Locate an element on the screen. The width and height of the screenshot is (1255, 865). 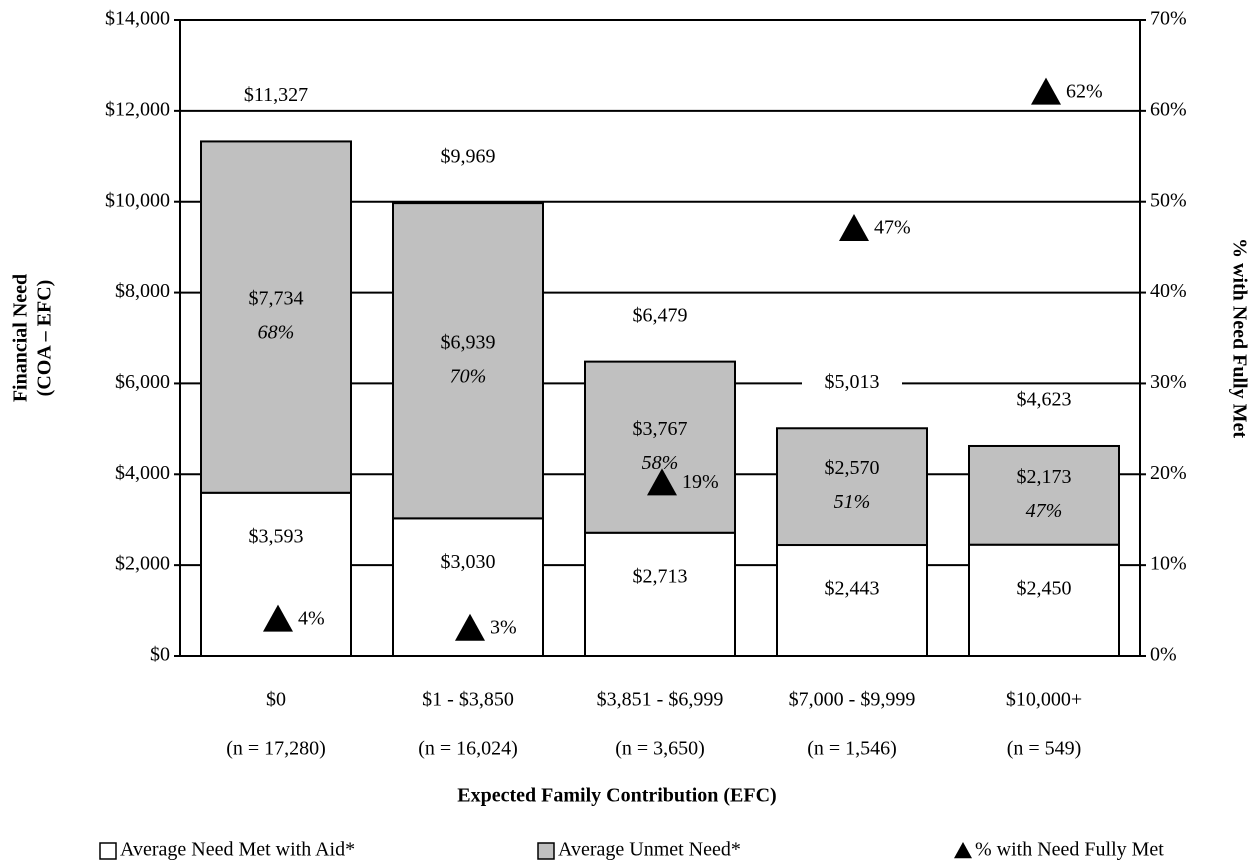
value-label: $2,450 is located at coordinates (1044, 588).